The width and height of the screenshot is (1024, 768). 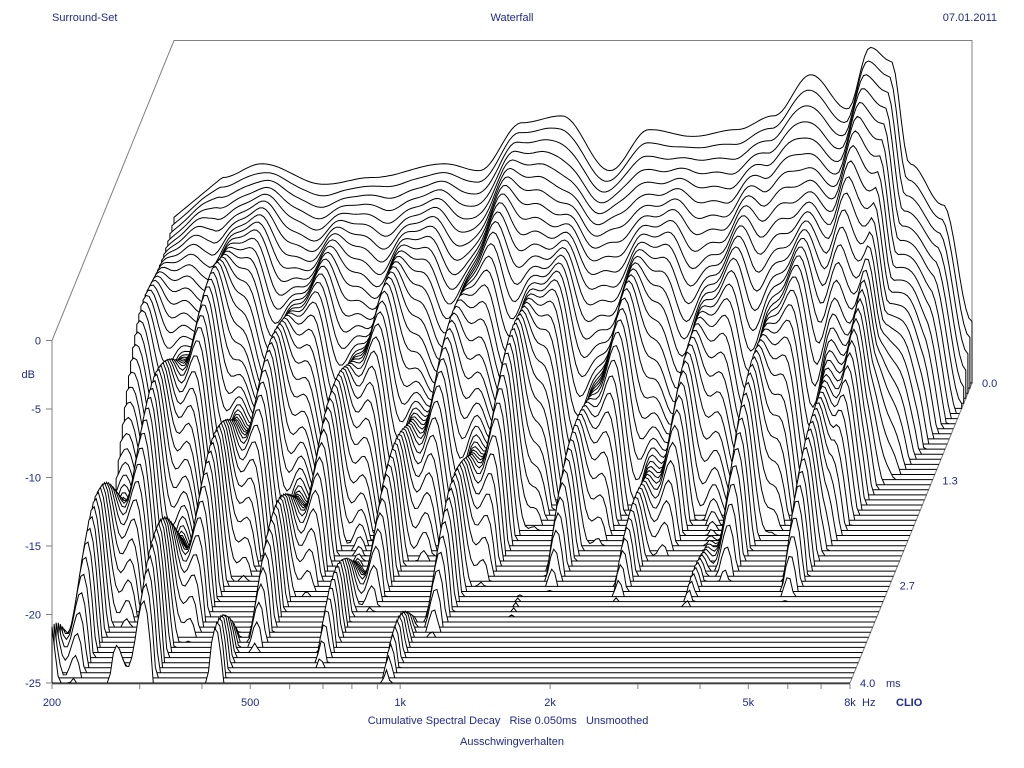 I want to click on x-tick-label: 8k, so click(x=850, y=703).